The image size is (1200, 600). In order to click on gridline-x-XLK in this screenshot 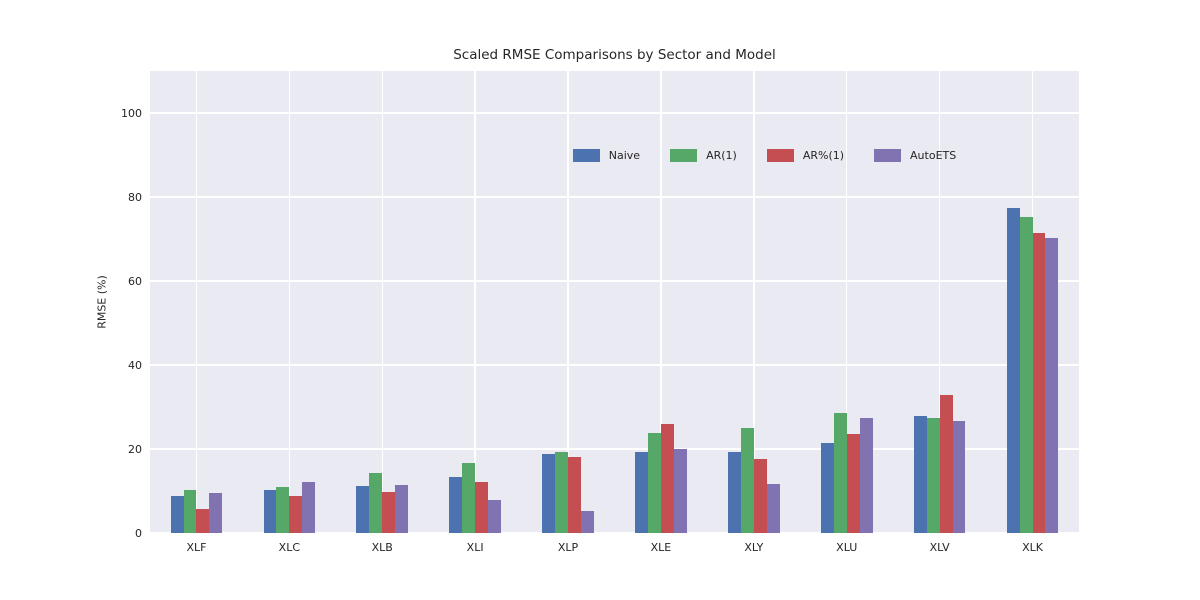, I will do `click(1032, 302)`.